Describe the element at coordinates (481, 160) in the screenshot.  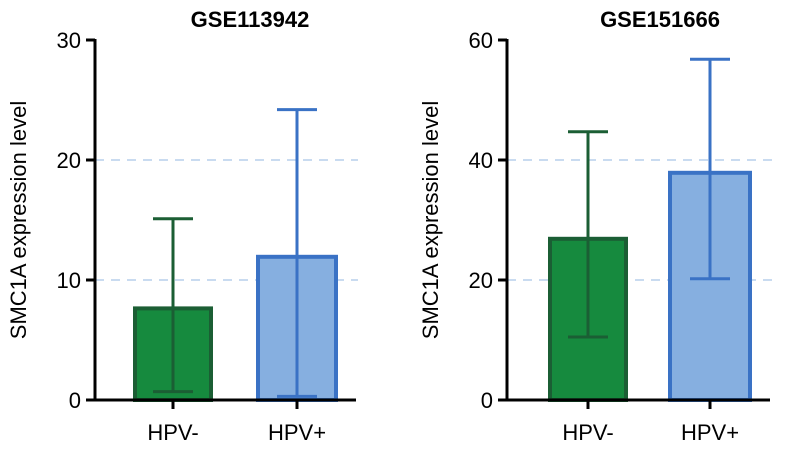
I see `y-tick-label: 40` at that location.